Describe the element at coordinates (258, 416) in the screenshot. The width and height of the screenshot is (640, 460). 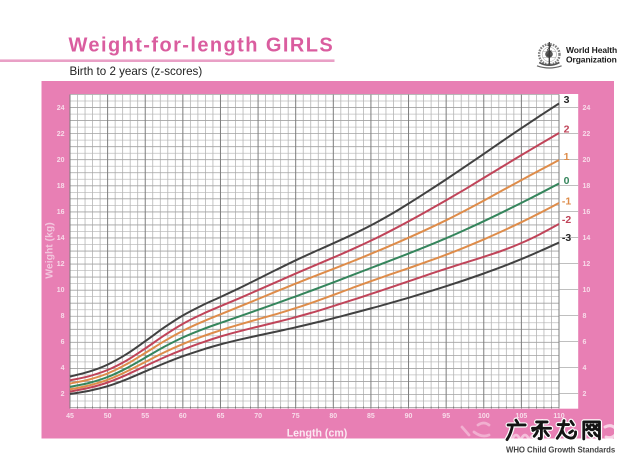
I see `svg-text: 70` at that location.